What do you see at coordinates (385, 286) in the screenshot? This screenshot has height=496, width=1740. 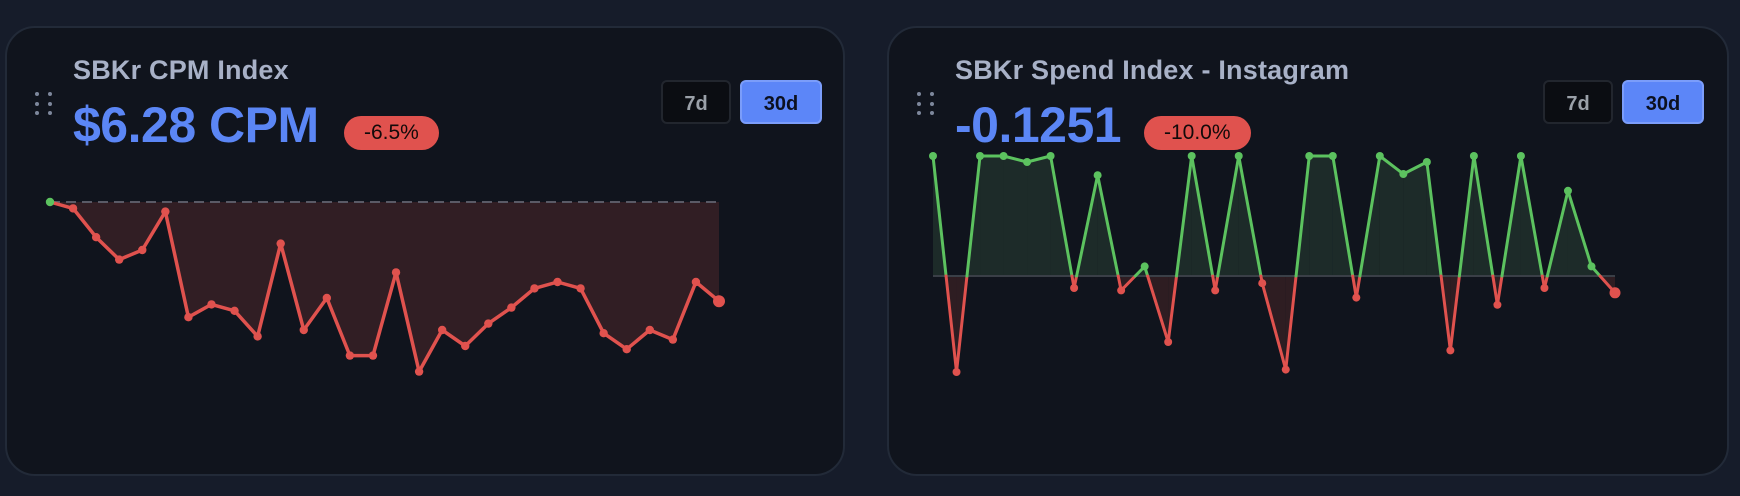 I see `cpm-line-chart` at bounding box center [385, 286].